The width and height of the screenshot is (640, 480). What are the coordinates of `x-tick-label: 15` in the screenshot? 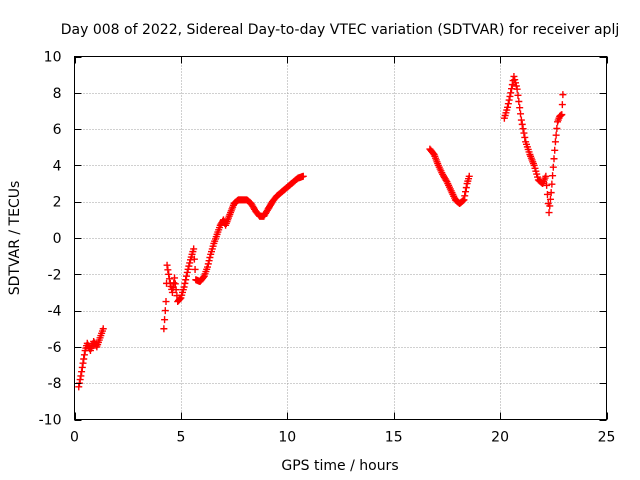 It's located at (394, 438).